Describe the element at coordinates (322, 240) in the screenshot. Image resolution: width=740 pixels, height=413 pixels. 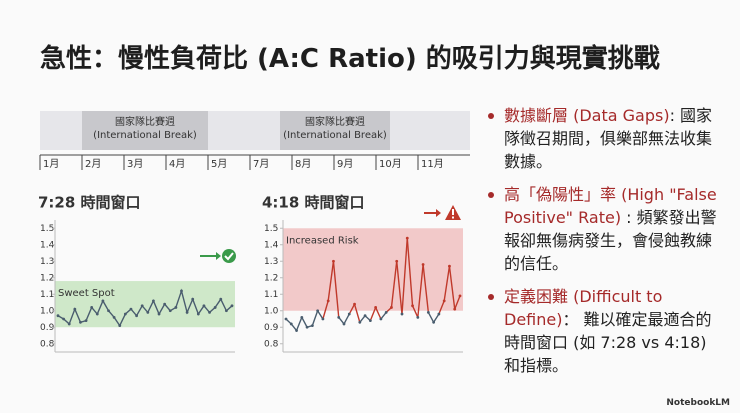
I see `band-label: Increased Risk` at that location.